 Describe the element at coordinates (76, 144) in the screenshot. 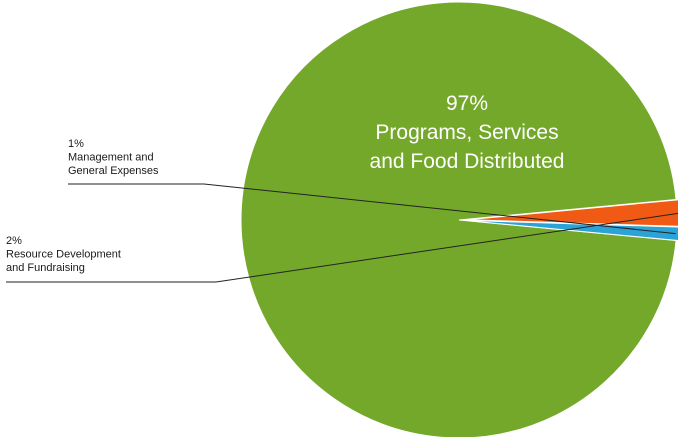

I see `slice-percent-label-management-and-general-expenses: 1%` at that location.